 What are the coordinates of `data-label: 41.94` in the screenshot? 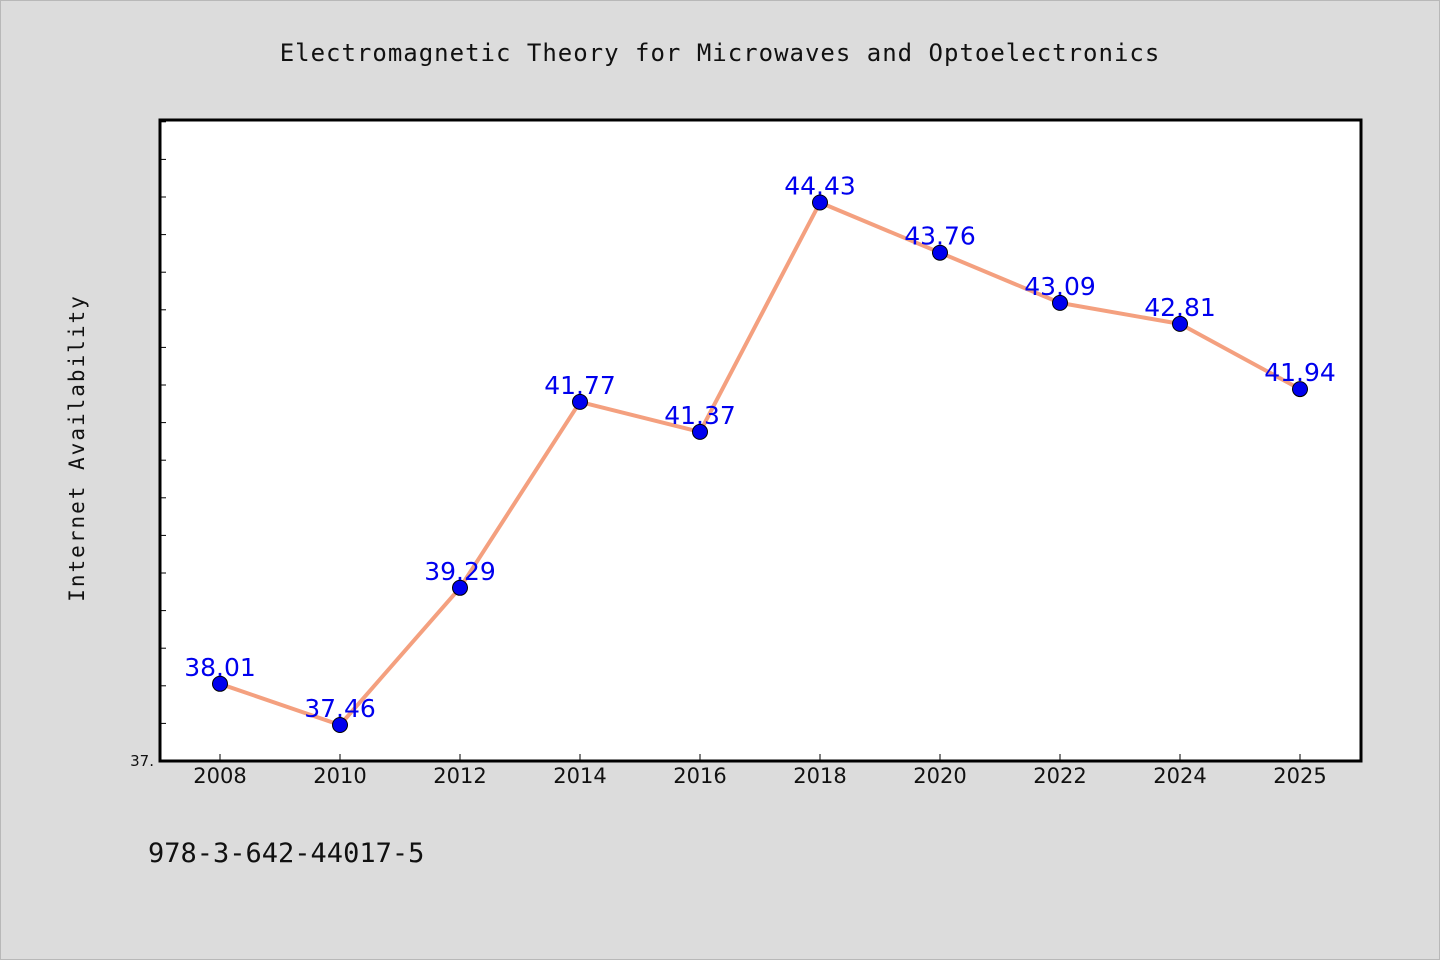 It's located at (1300, 372).